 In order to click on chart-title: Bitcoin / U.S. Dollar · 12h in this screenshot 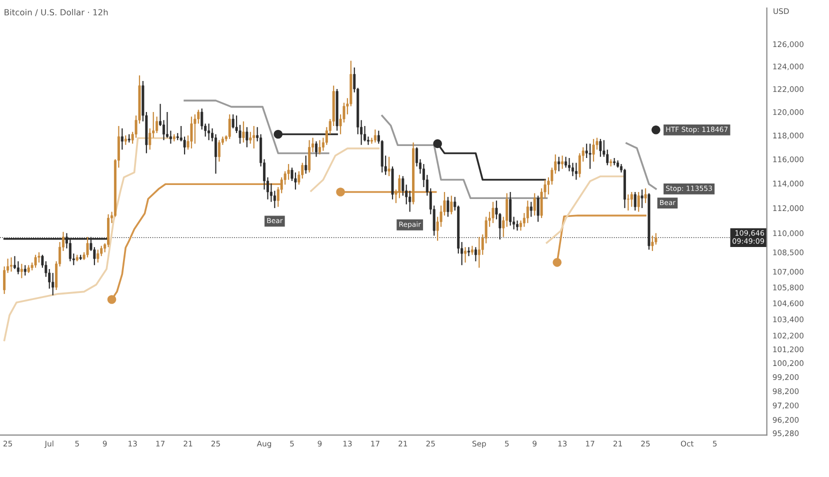, I will do `click(56, 12)`.